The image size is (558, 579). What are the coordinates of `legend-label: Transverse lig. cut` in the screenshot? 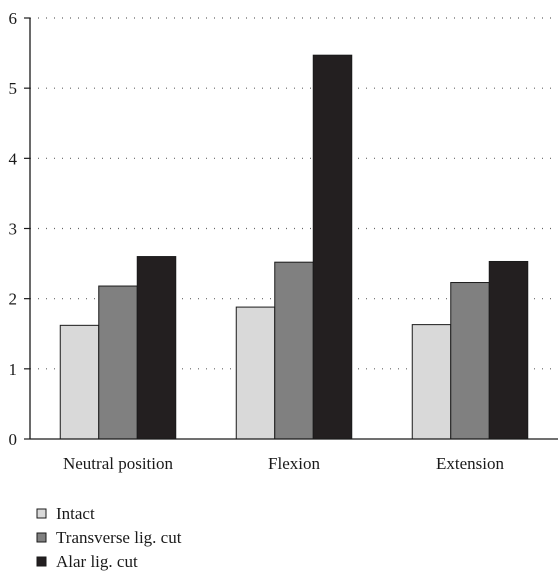 It's located at (119, 537).